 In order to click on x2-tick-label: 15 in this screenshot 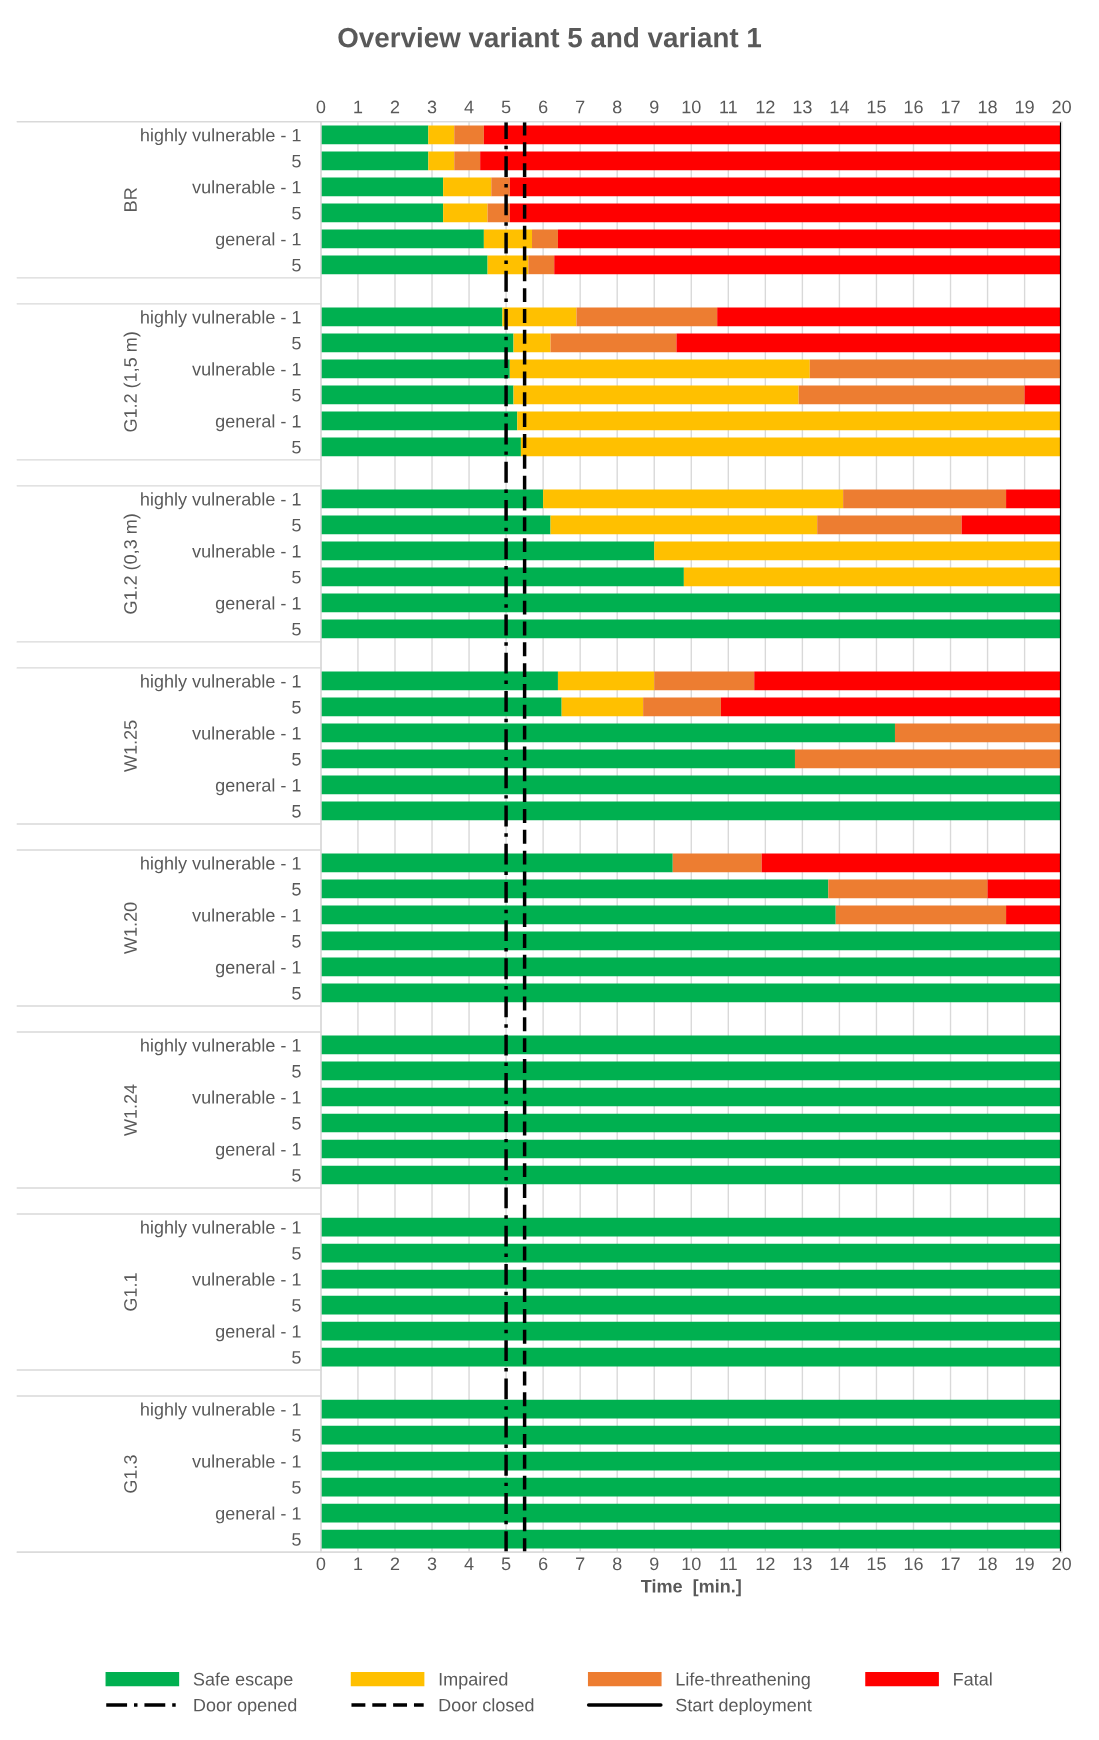, I will do `click(876, 107)`.